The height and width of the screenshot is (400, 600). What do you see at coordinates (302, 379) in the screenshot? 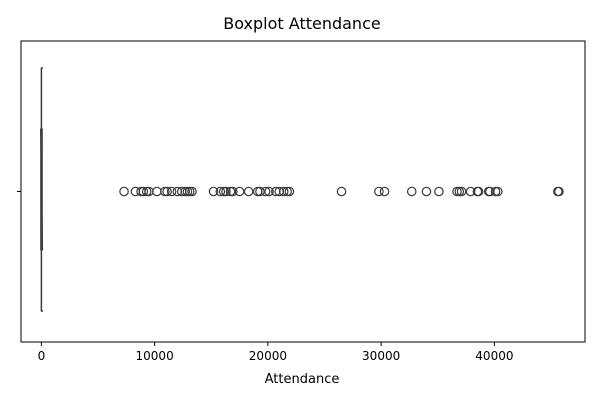
I see `x-axis-label: Attendance` at bounding box center [302, 379].